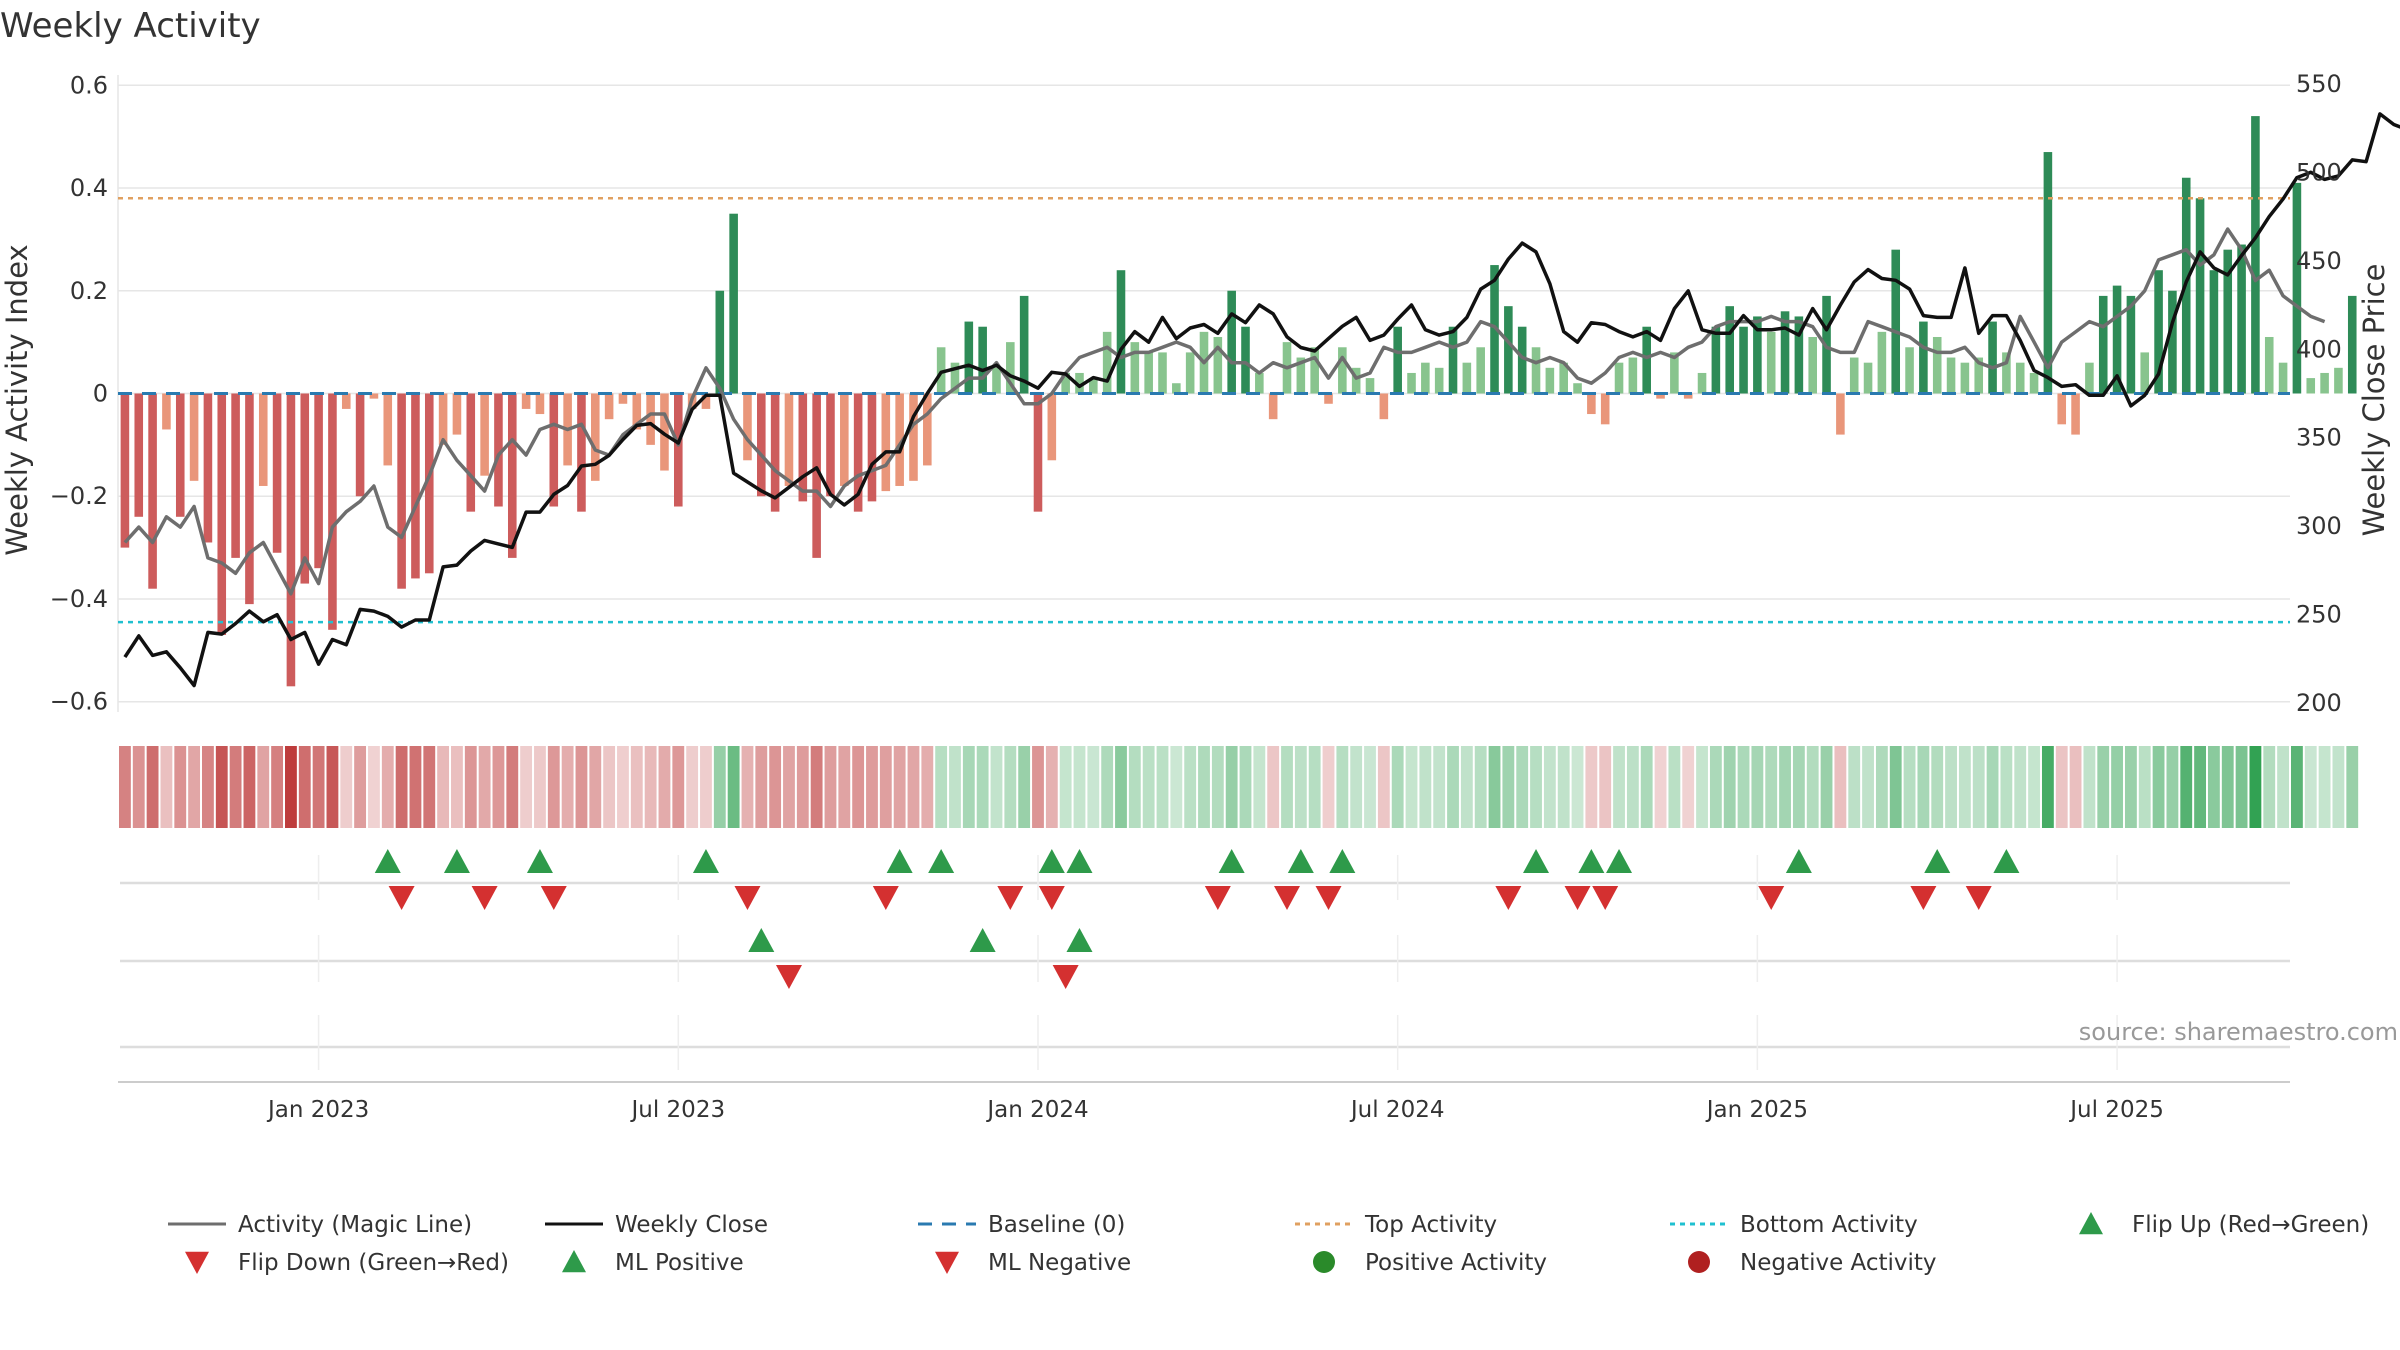 This screenshot has width=2400, height=1350. What do you see at coordinates (1059, 1263) in the screenshot?
I see `legend-label: ML Negative` at bounding box center [1059, 1263].